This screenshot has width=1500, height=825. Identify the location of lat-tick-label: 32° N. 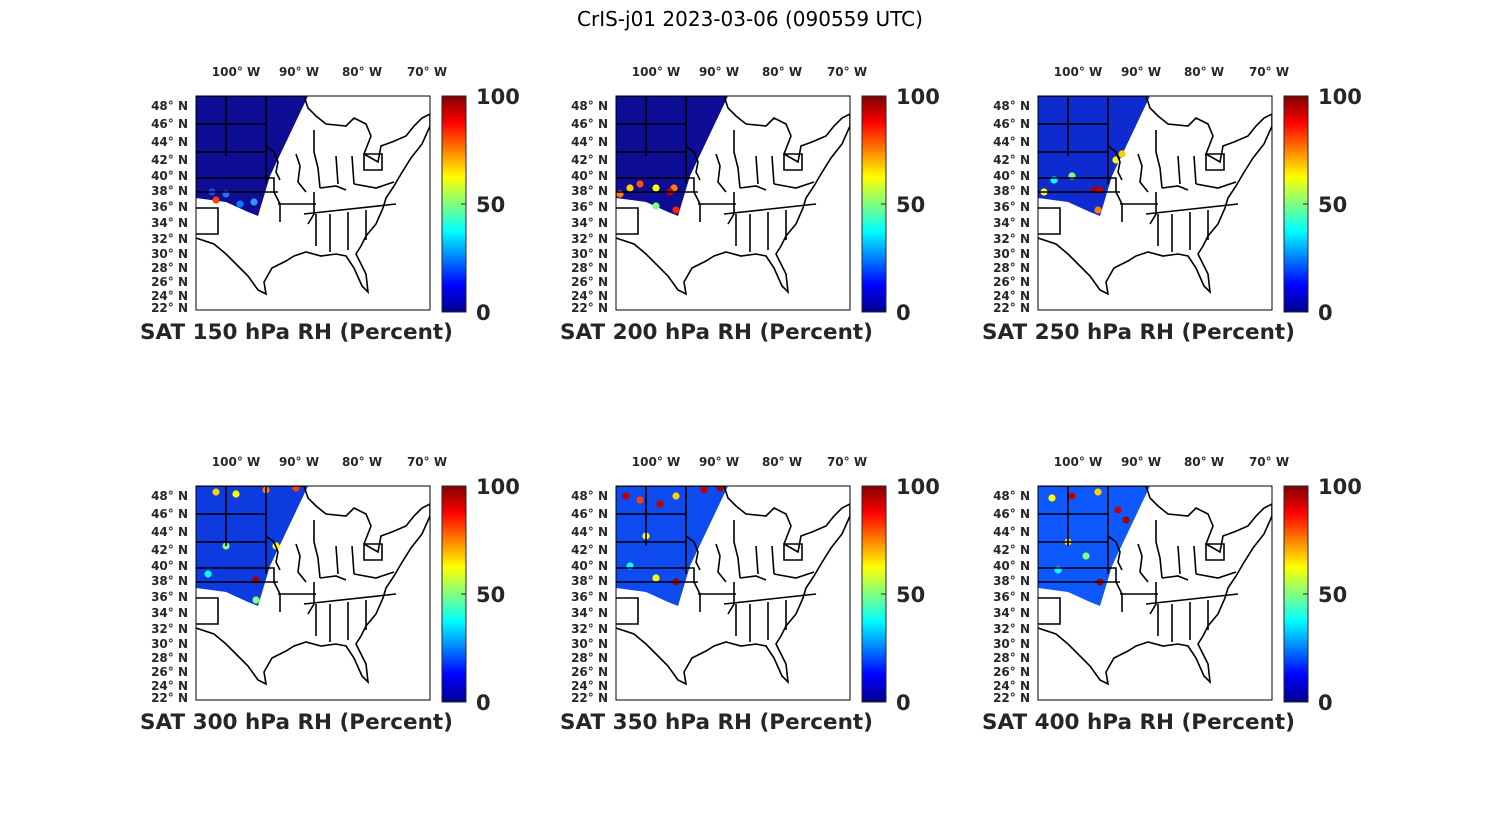
(169, 629).